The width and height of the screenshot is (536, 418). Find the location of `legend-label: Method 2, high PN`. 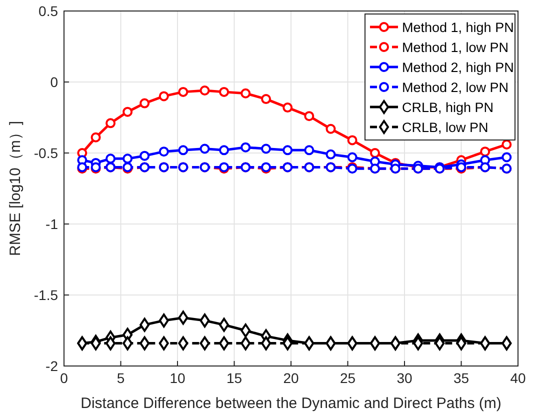

legend-label: Method 2, high PN is located at coordinates (458, 67).